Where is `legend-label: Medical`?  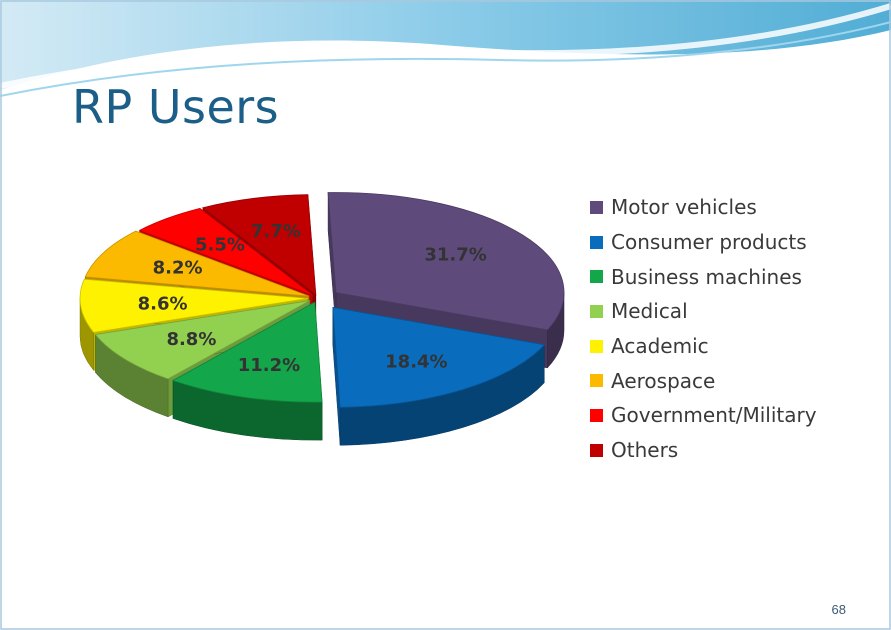
legend-label: Medical is located at coordinates (649, 311).